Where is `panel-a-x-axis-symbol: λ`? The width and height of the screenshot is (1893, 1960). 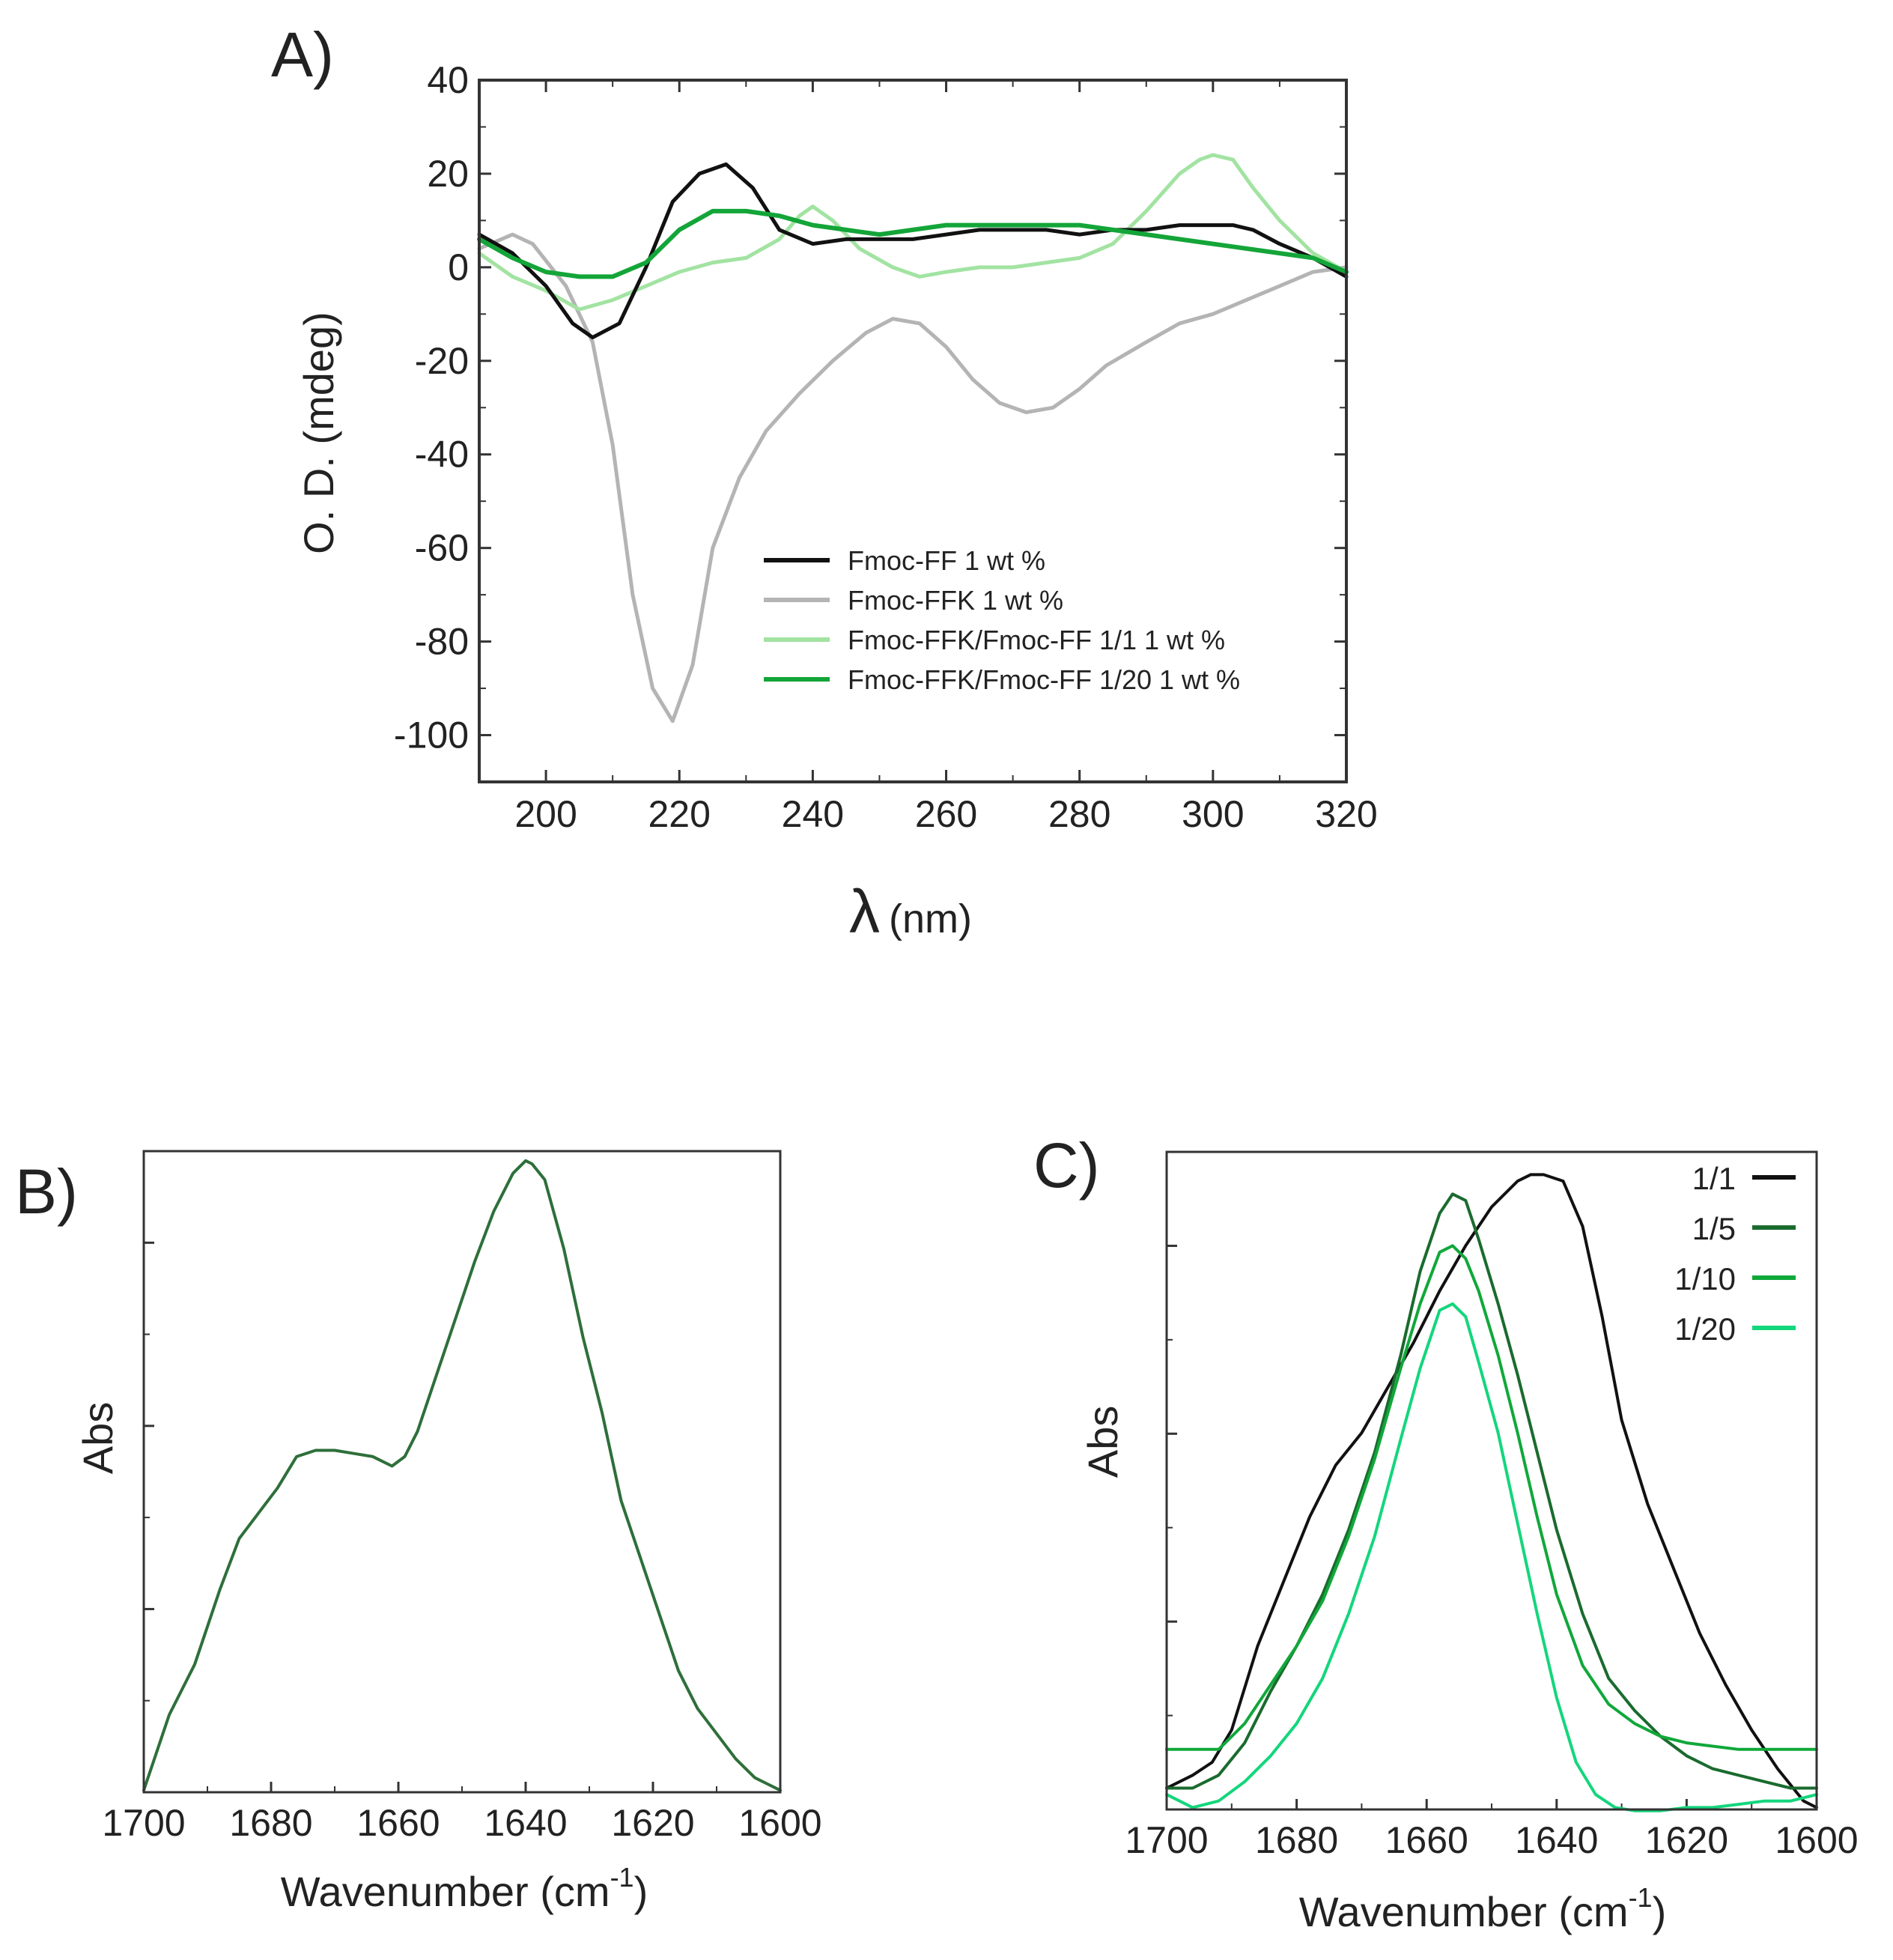 panel-a-x-axis-symbol: λ is located at coordinates (865, 912).